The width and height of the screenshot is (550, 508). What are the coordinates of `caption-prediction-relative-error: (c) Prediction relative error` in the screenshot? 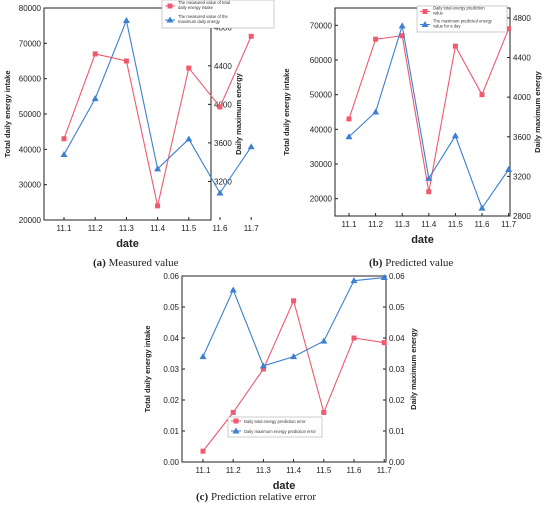 It's located at (256, 497).